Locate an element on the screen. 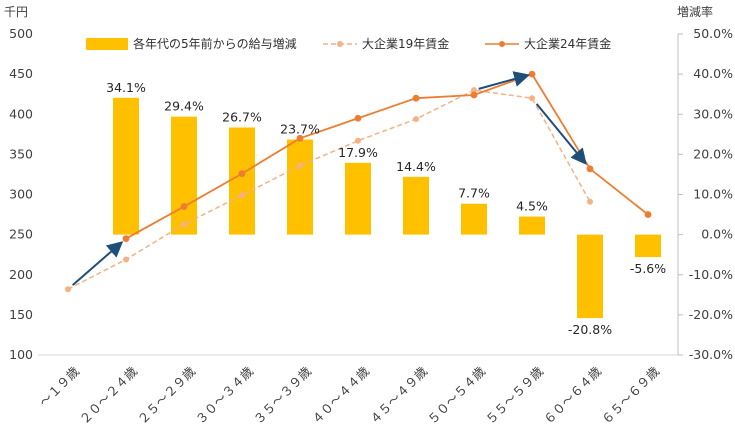 The width and height of the screenshot is (735, 427). category-label: ５０～５４歳 is located at coordinates (456, 395).